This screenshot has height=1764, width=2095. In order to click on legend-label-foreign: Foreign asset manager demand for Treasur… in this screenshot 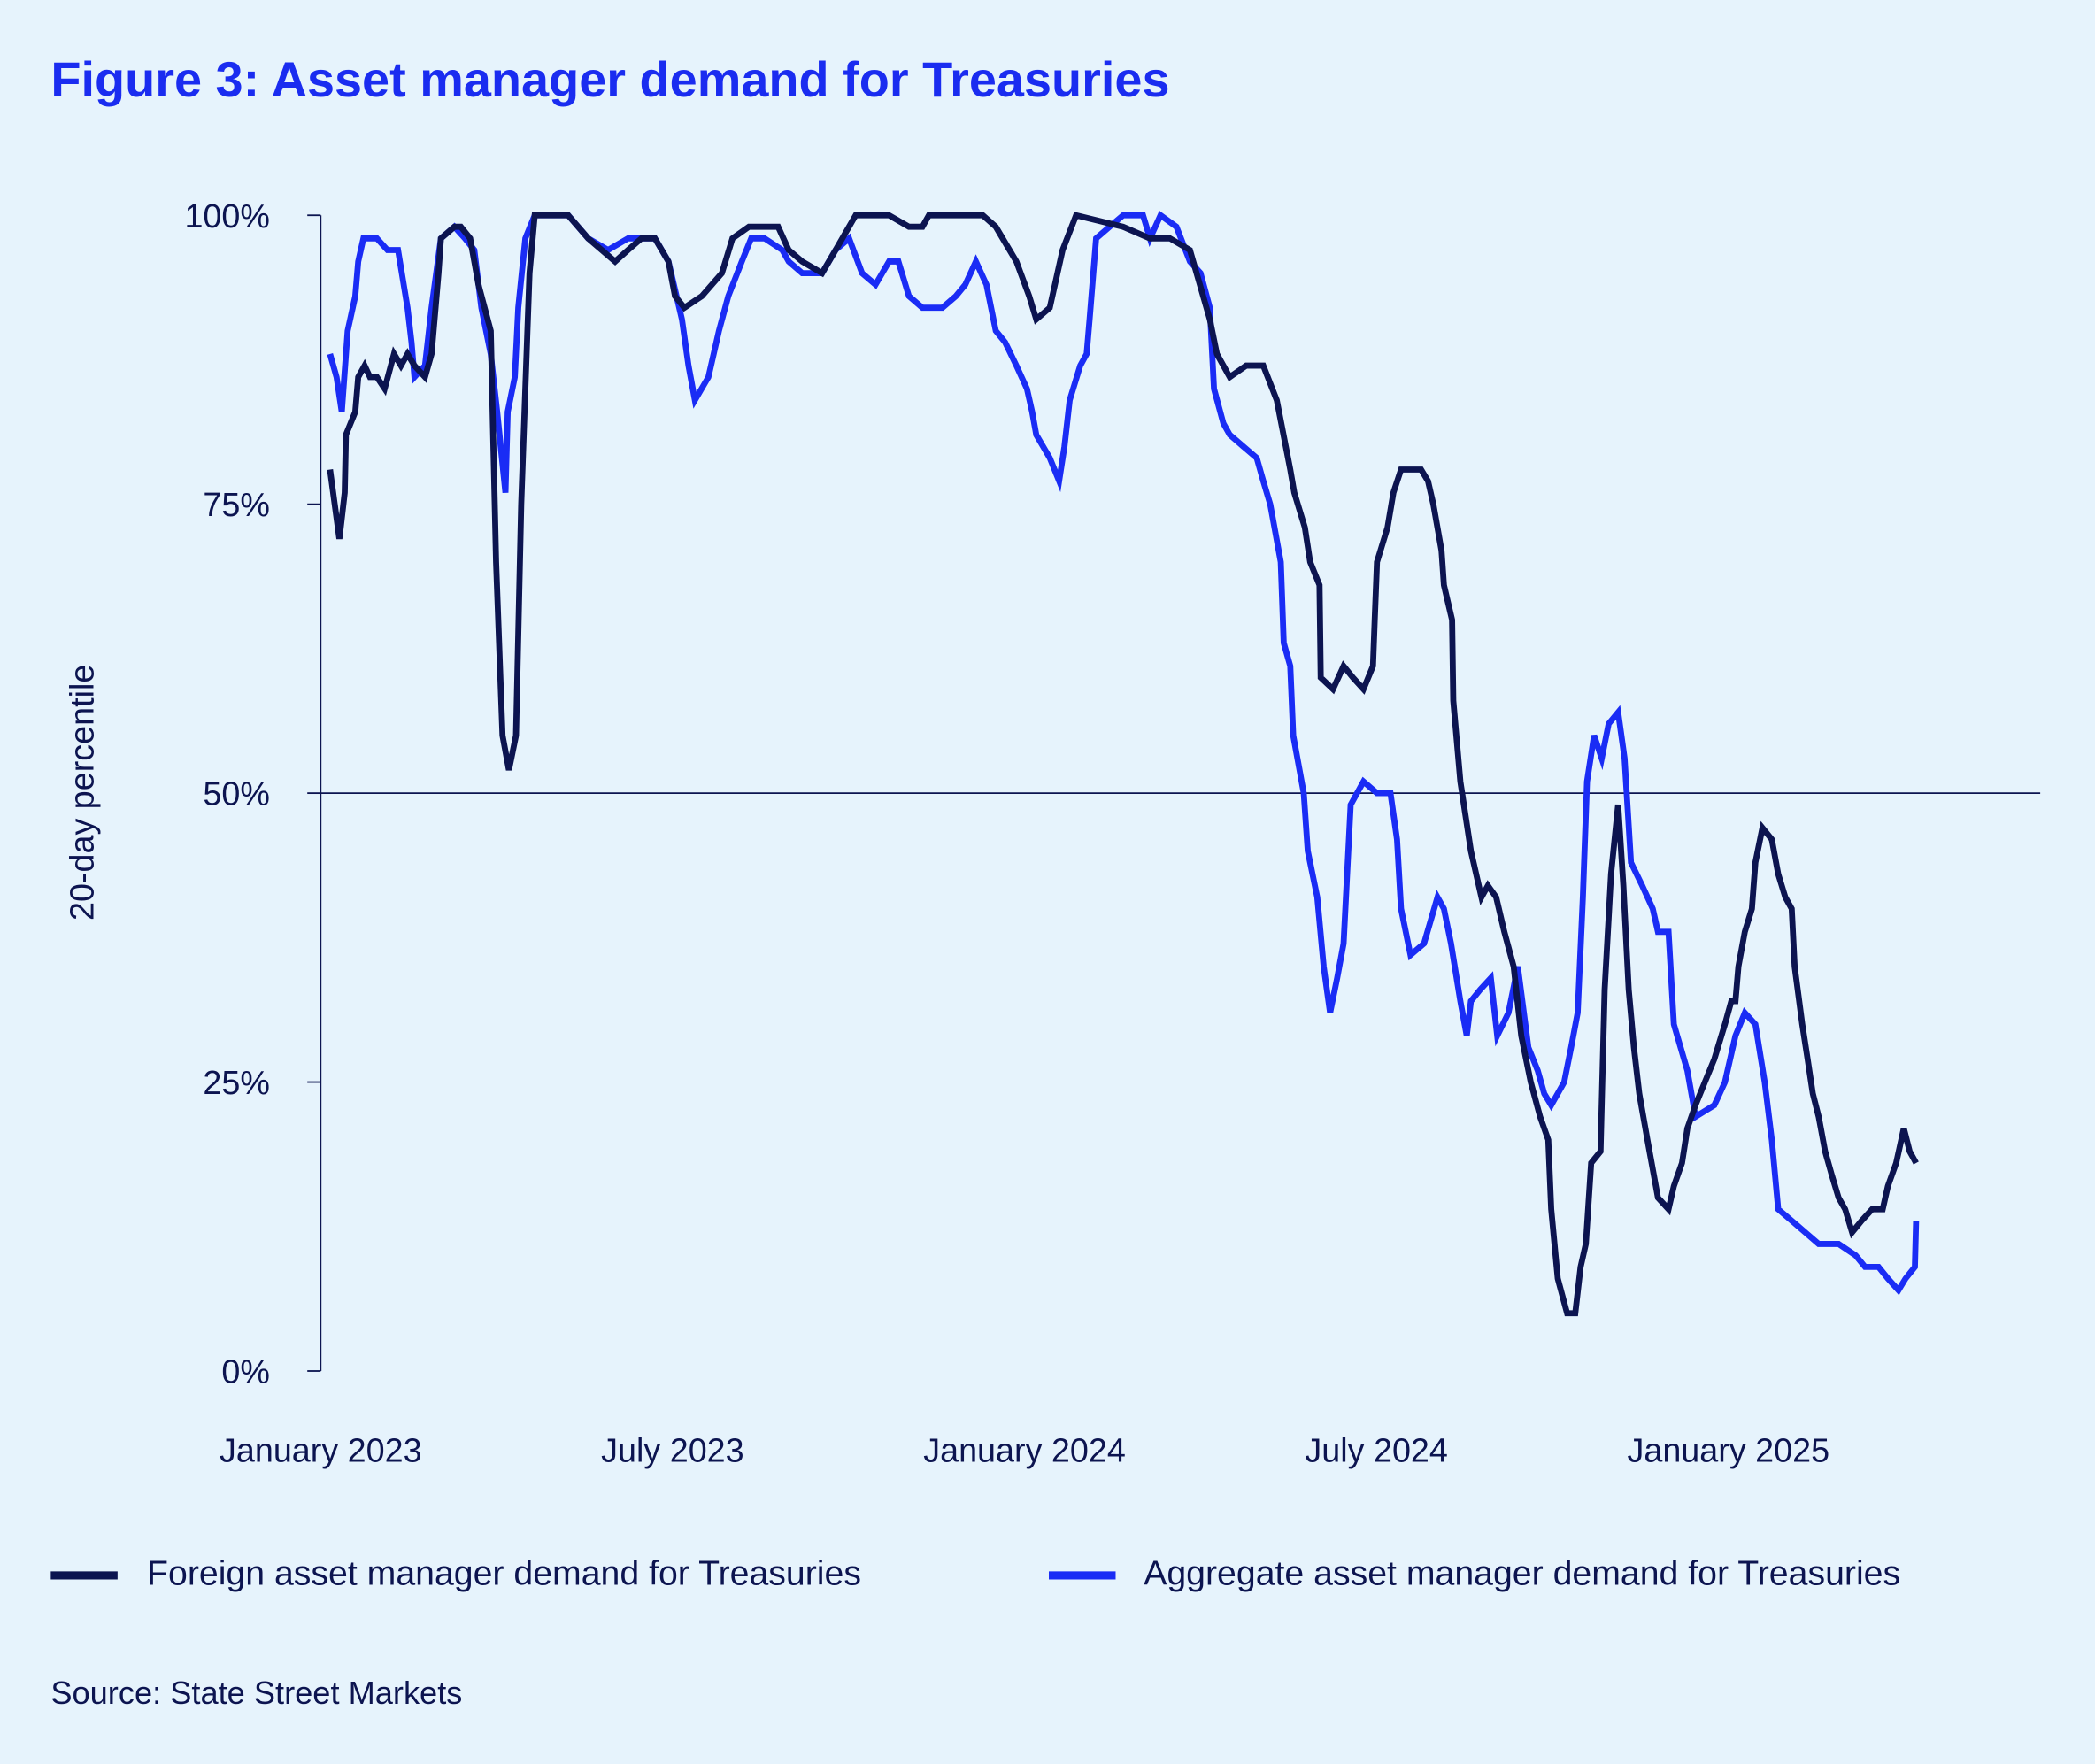, I will do `click(504, 1573)`.